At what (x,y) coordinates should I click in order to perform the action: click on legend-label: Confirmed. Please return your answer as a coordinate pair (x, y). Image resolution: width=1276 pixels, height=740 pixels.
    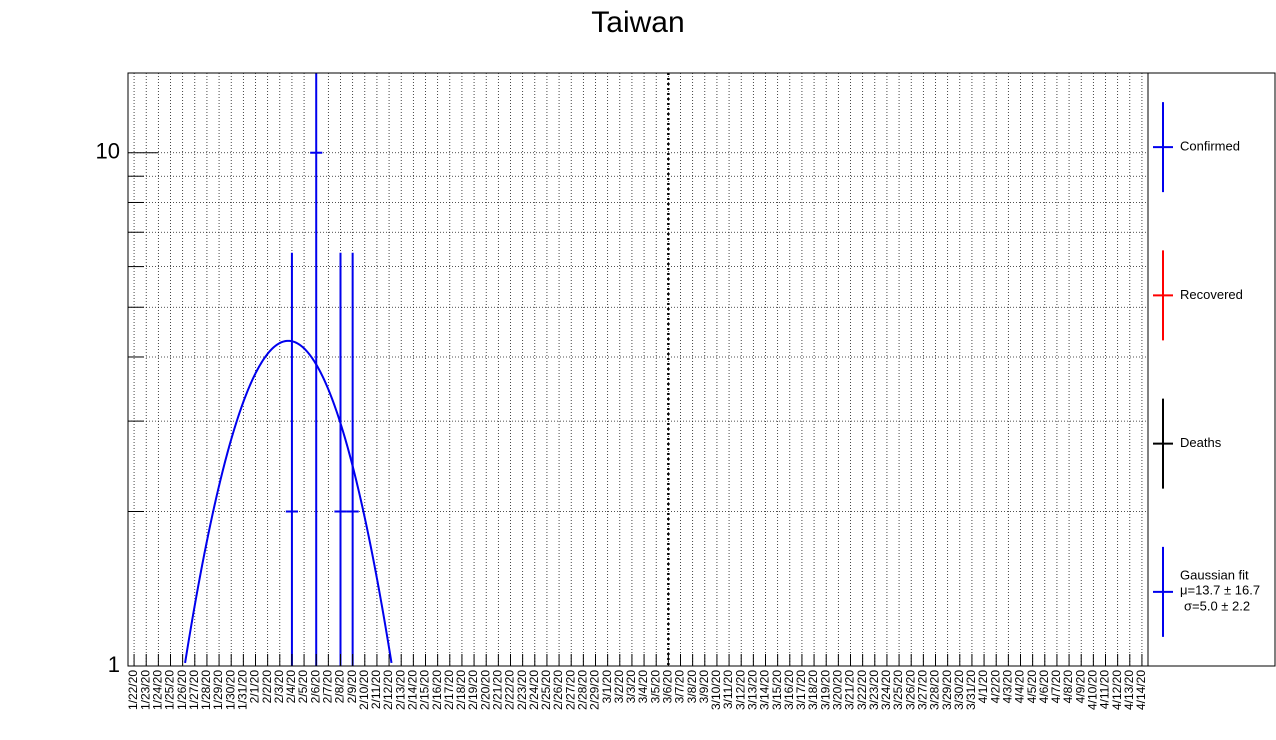
    Looking at the image, I should click on (1210, 146).